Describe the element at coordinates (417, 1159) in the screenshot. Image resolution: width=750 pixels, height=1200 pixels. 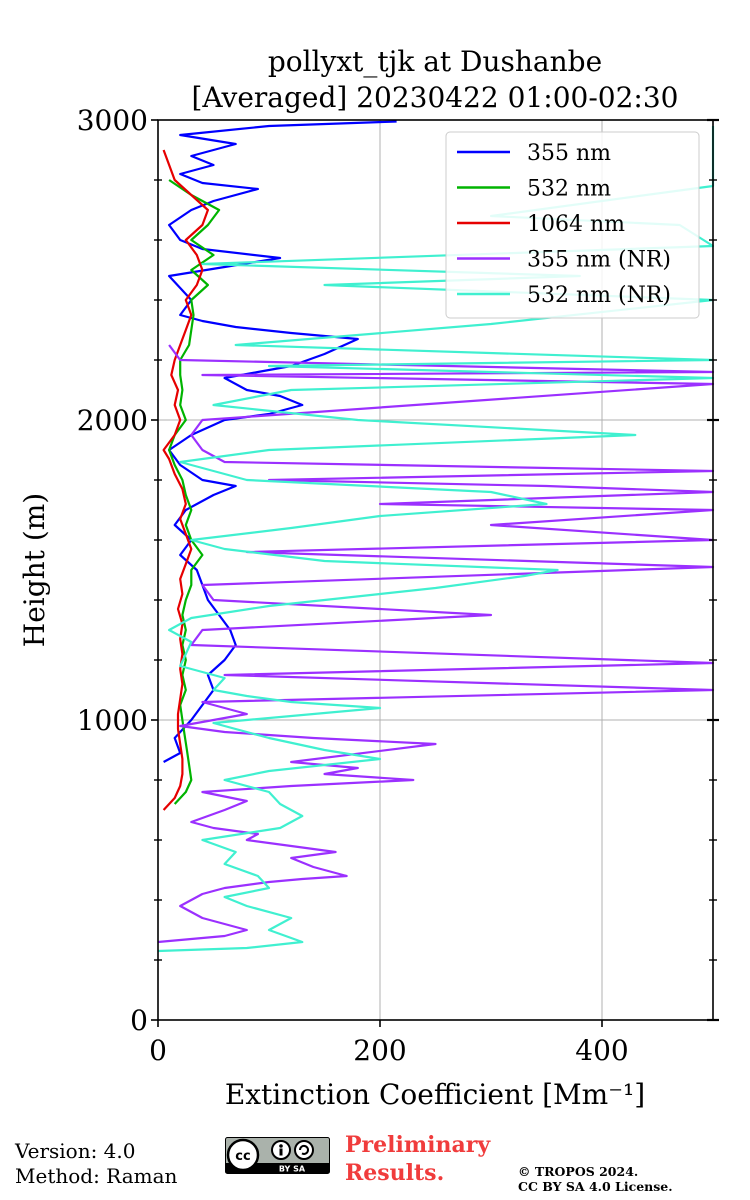
I see `preliminary-results-note: Preliminary Results.` at that location.